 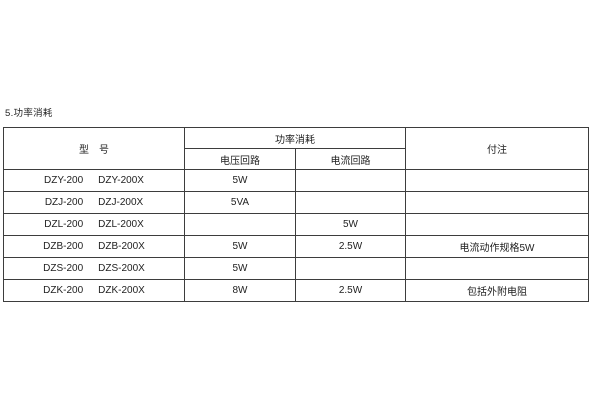 I want to click on model-names: DZJ-200 DZJ-200X, so click(x=94, y=202).